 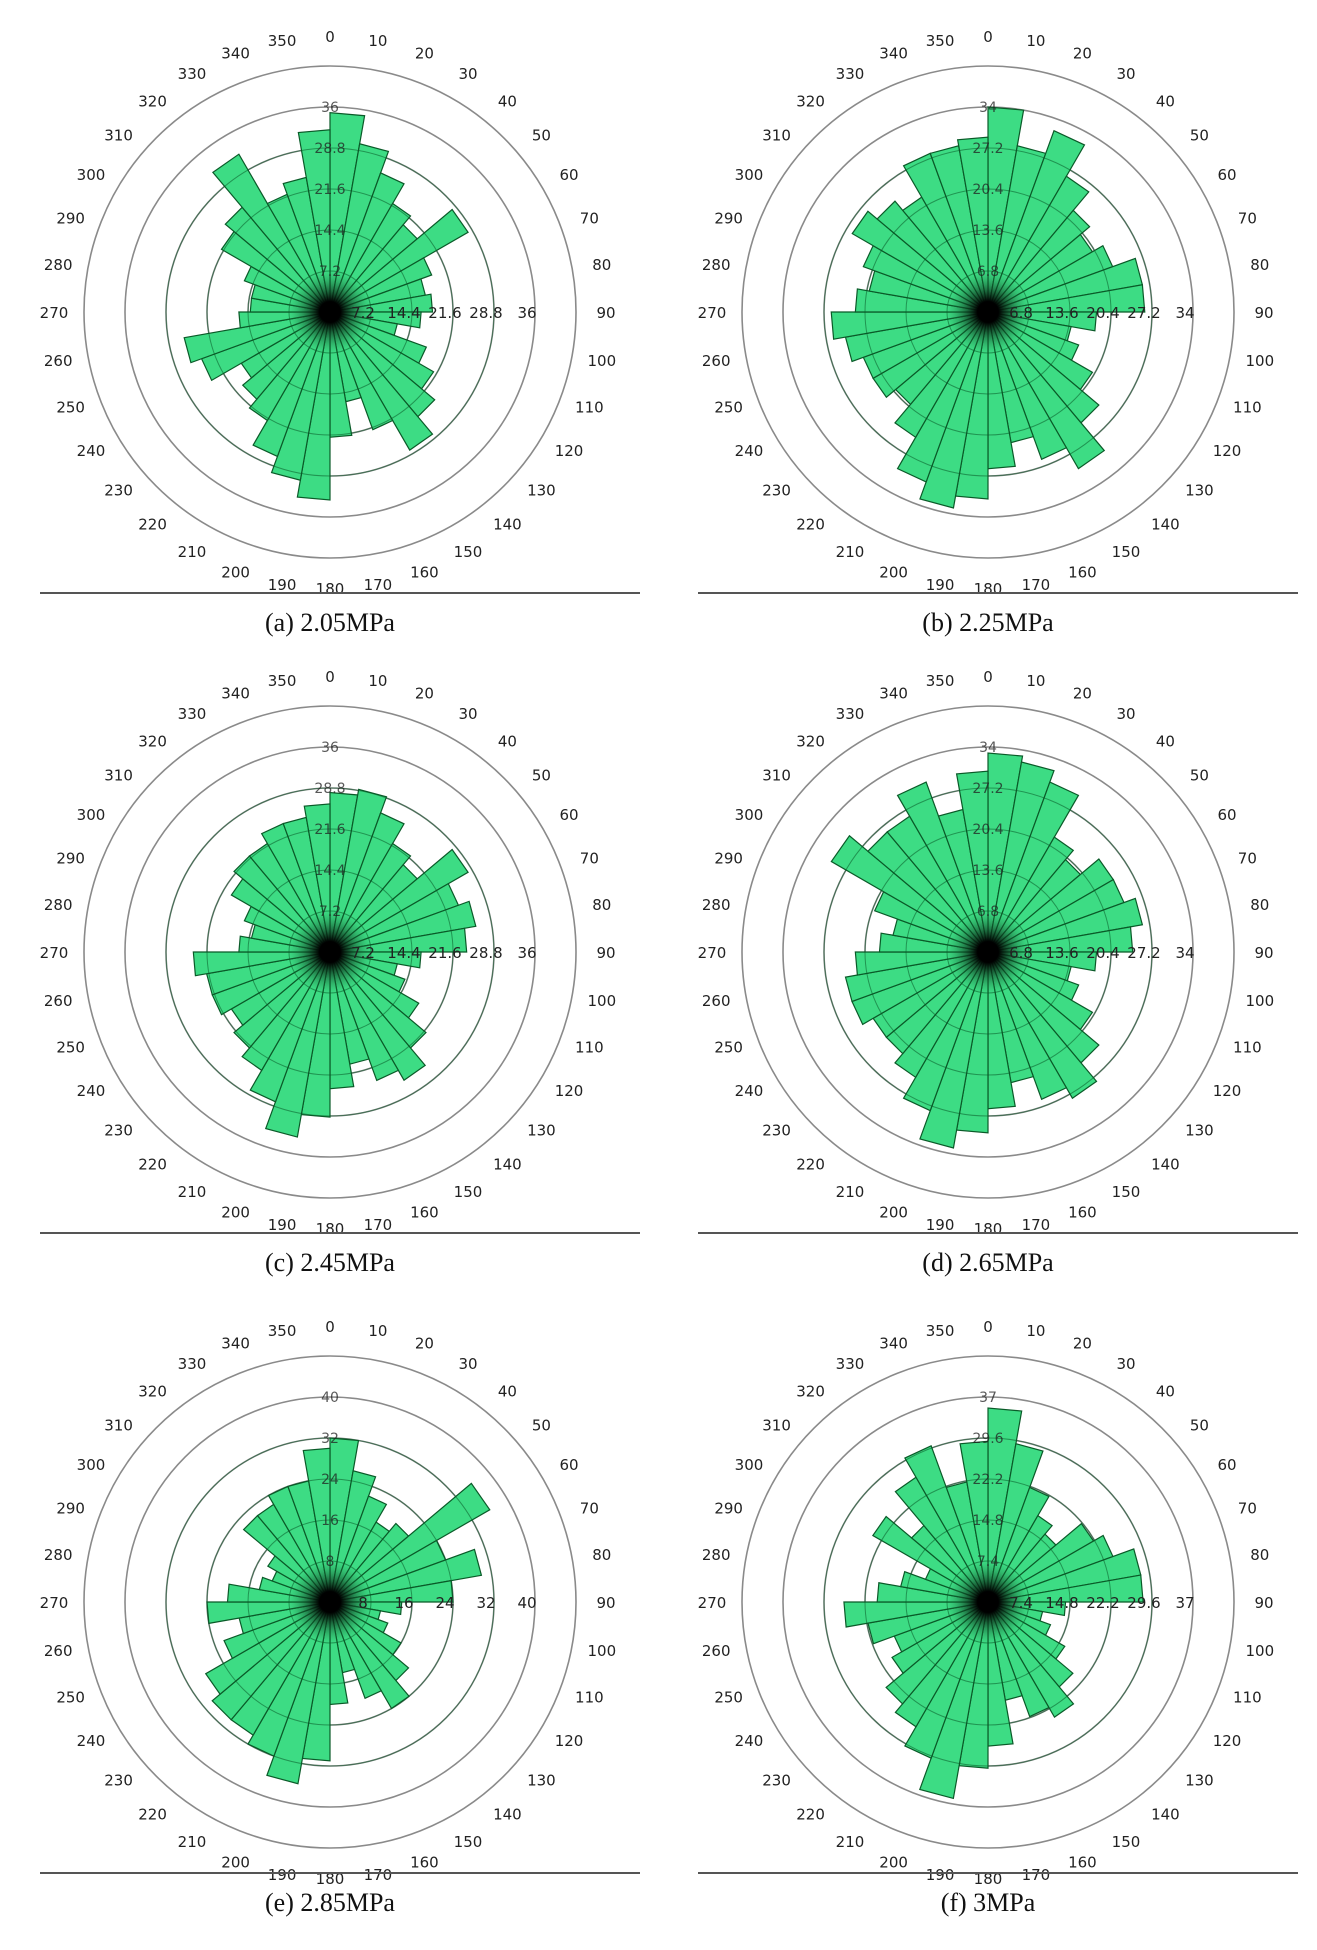 What do you see at coordinates (569, 451) in the screenshot?
I see `svg-text: 120` at bounding box center [569, 451].